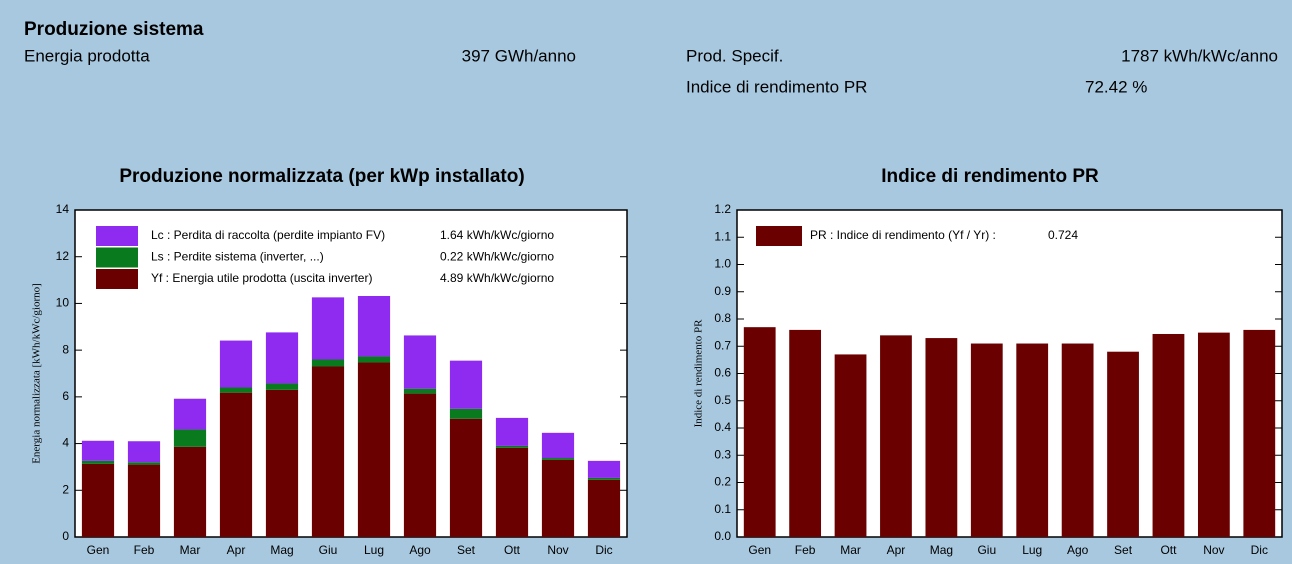 The height and width of the screenshot is (564, 1292). Describe the element at coordinates (722, 536) in the screenshot. I see `y-tick-label: 0.0` at that location.